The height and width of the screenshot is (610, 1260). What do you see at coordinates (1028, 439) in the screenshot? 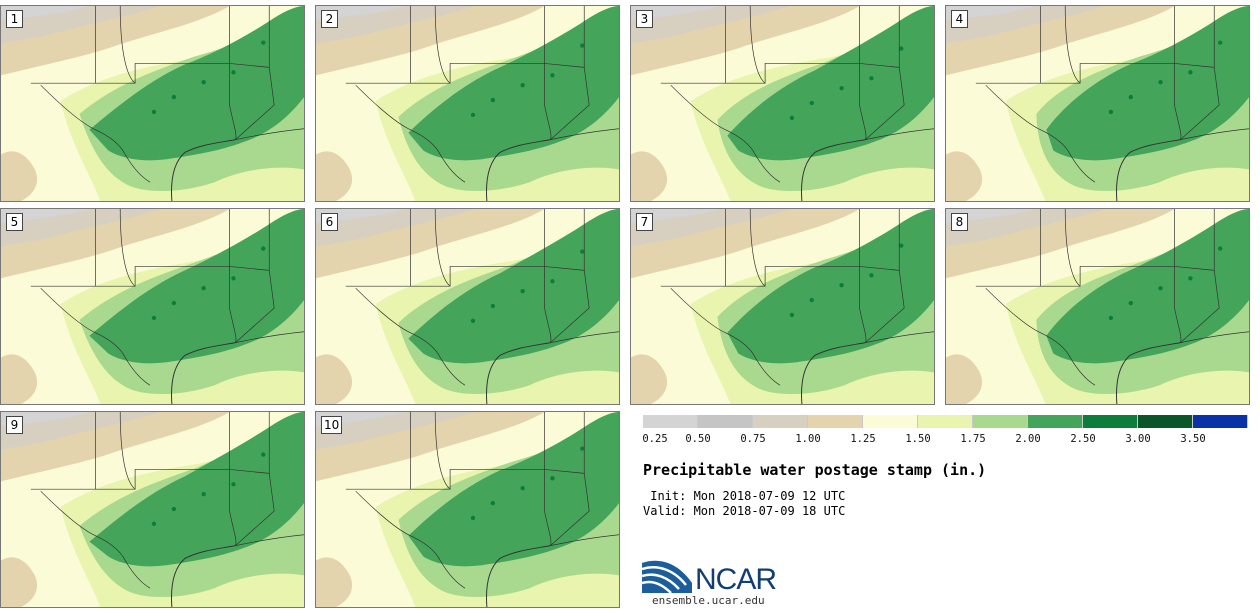
I see `colorbar-tick-label: 2.00` at bounding box center [1028, 439].